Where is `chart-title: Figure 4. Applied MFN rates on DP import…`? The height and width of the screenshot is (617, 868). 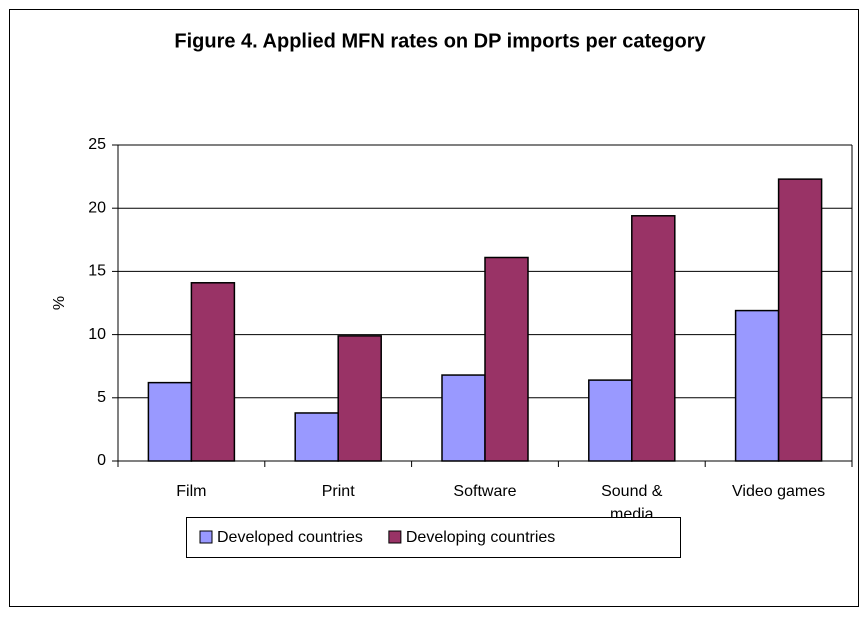
chart-title: Figure 4. Applied MFN rates on DP import… is located at coordinates (440, 41).